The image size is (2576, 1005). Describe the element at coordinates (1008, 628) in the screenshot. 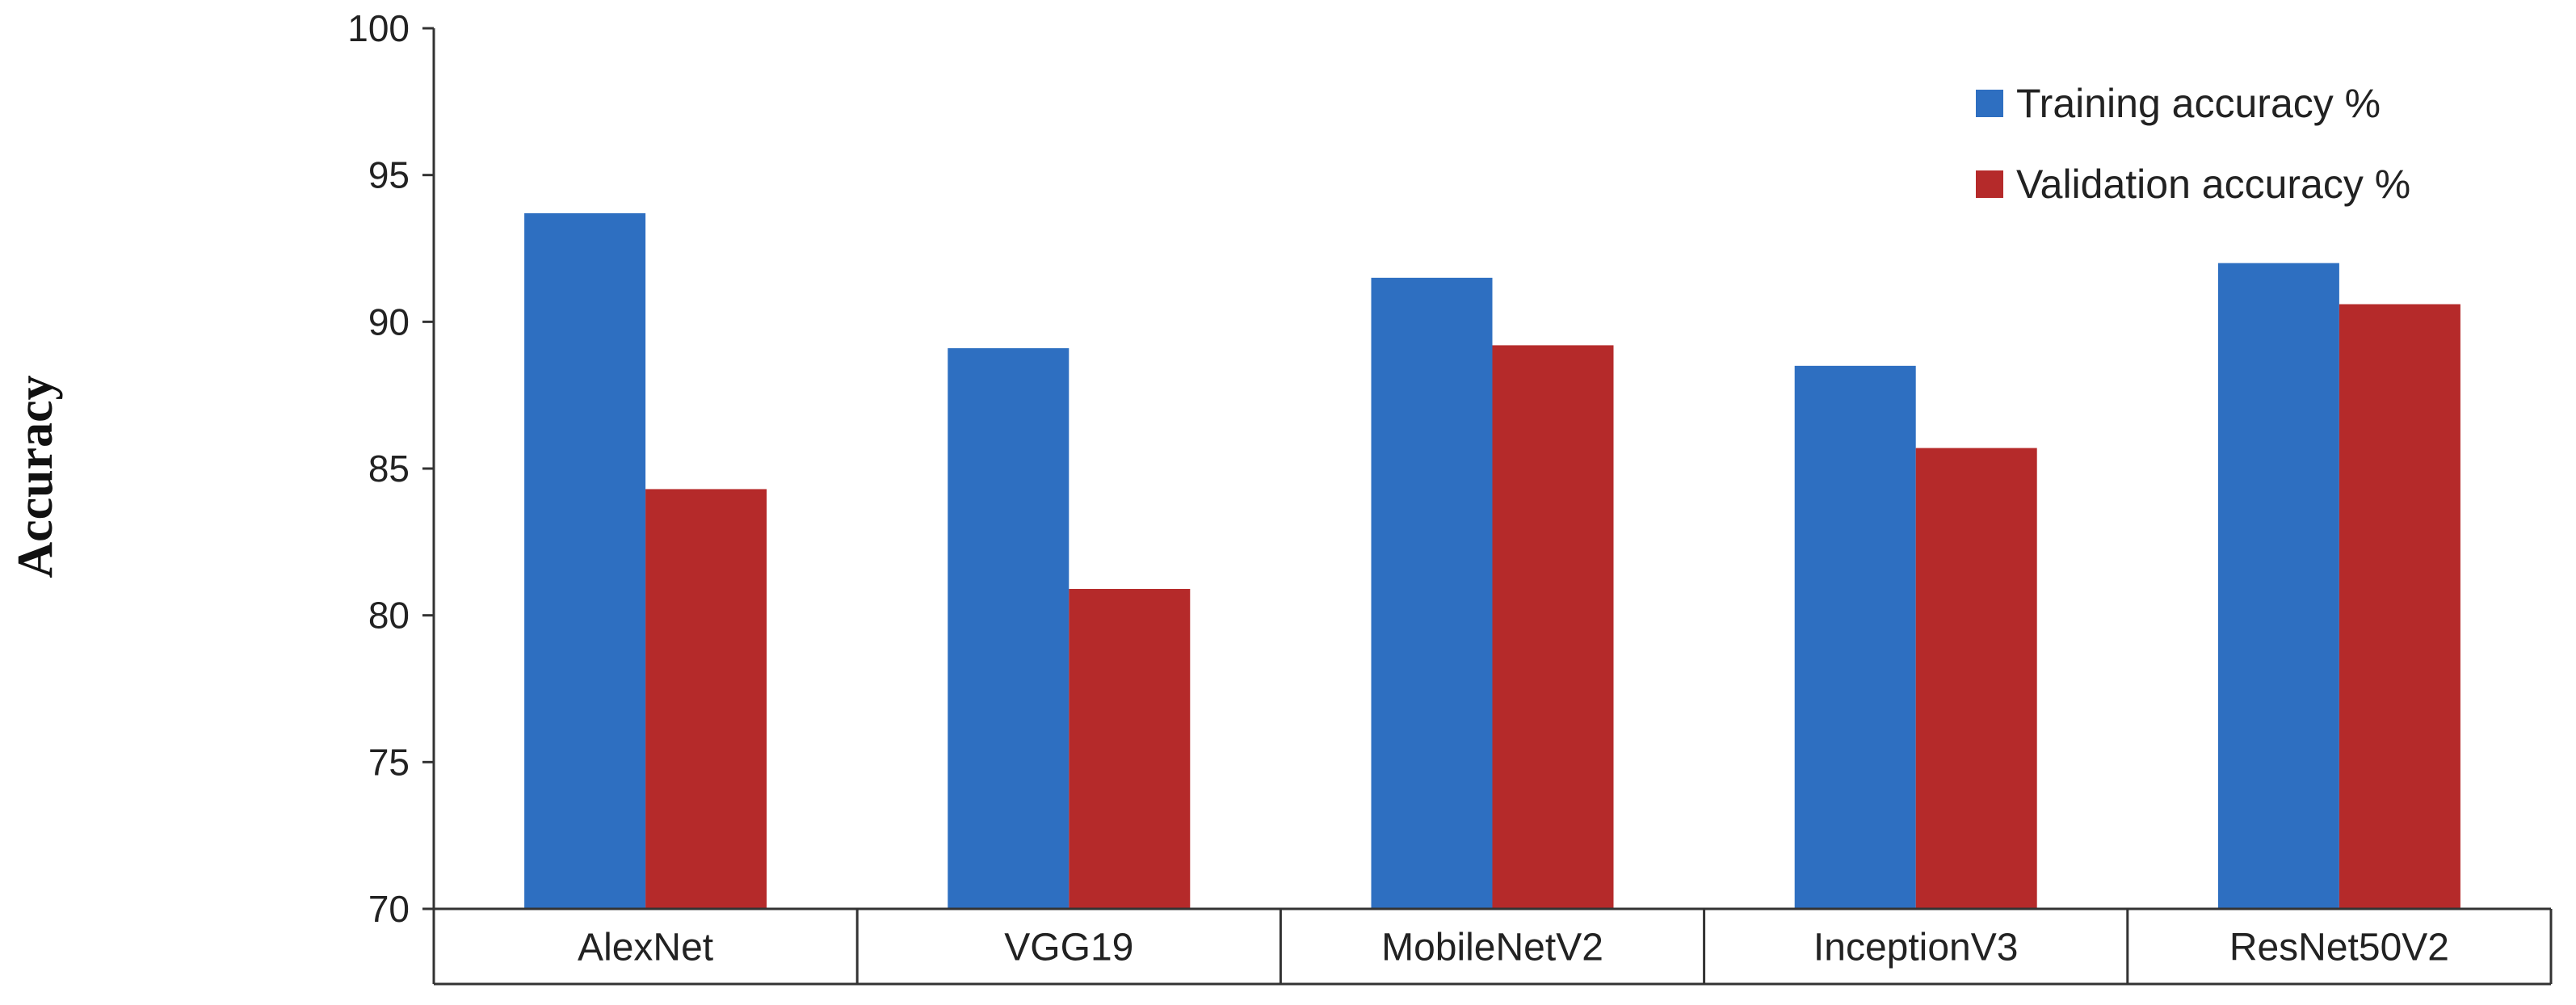

I see `training-bar-vgg19` at that location.